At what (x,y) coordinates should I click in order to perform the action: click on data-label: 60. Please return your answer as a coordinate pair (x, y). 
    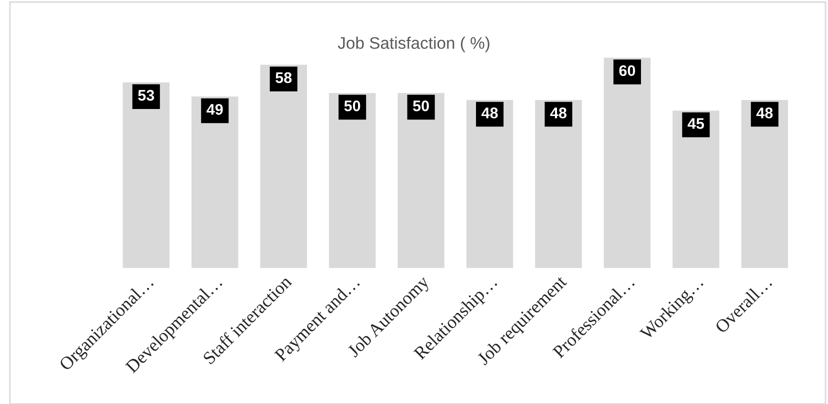
    Looking at the image, I should click on (627, 70).